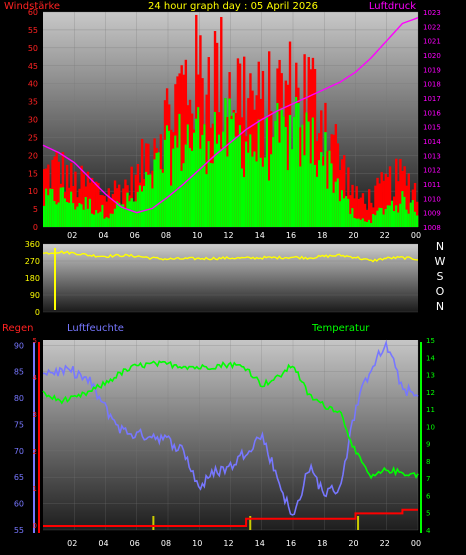 This screenshot has height=555, width=466. I want to click on rain-line, so click(230, 517).